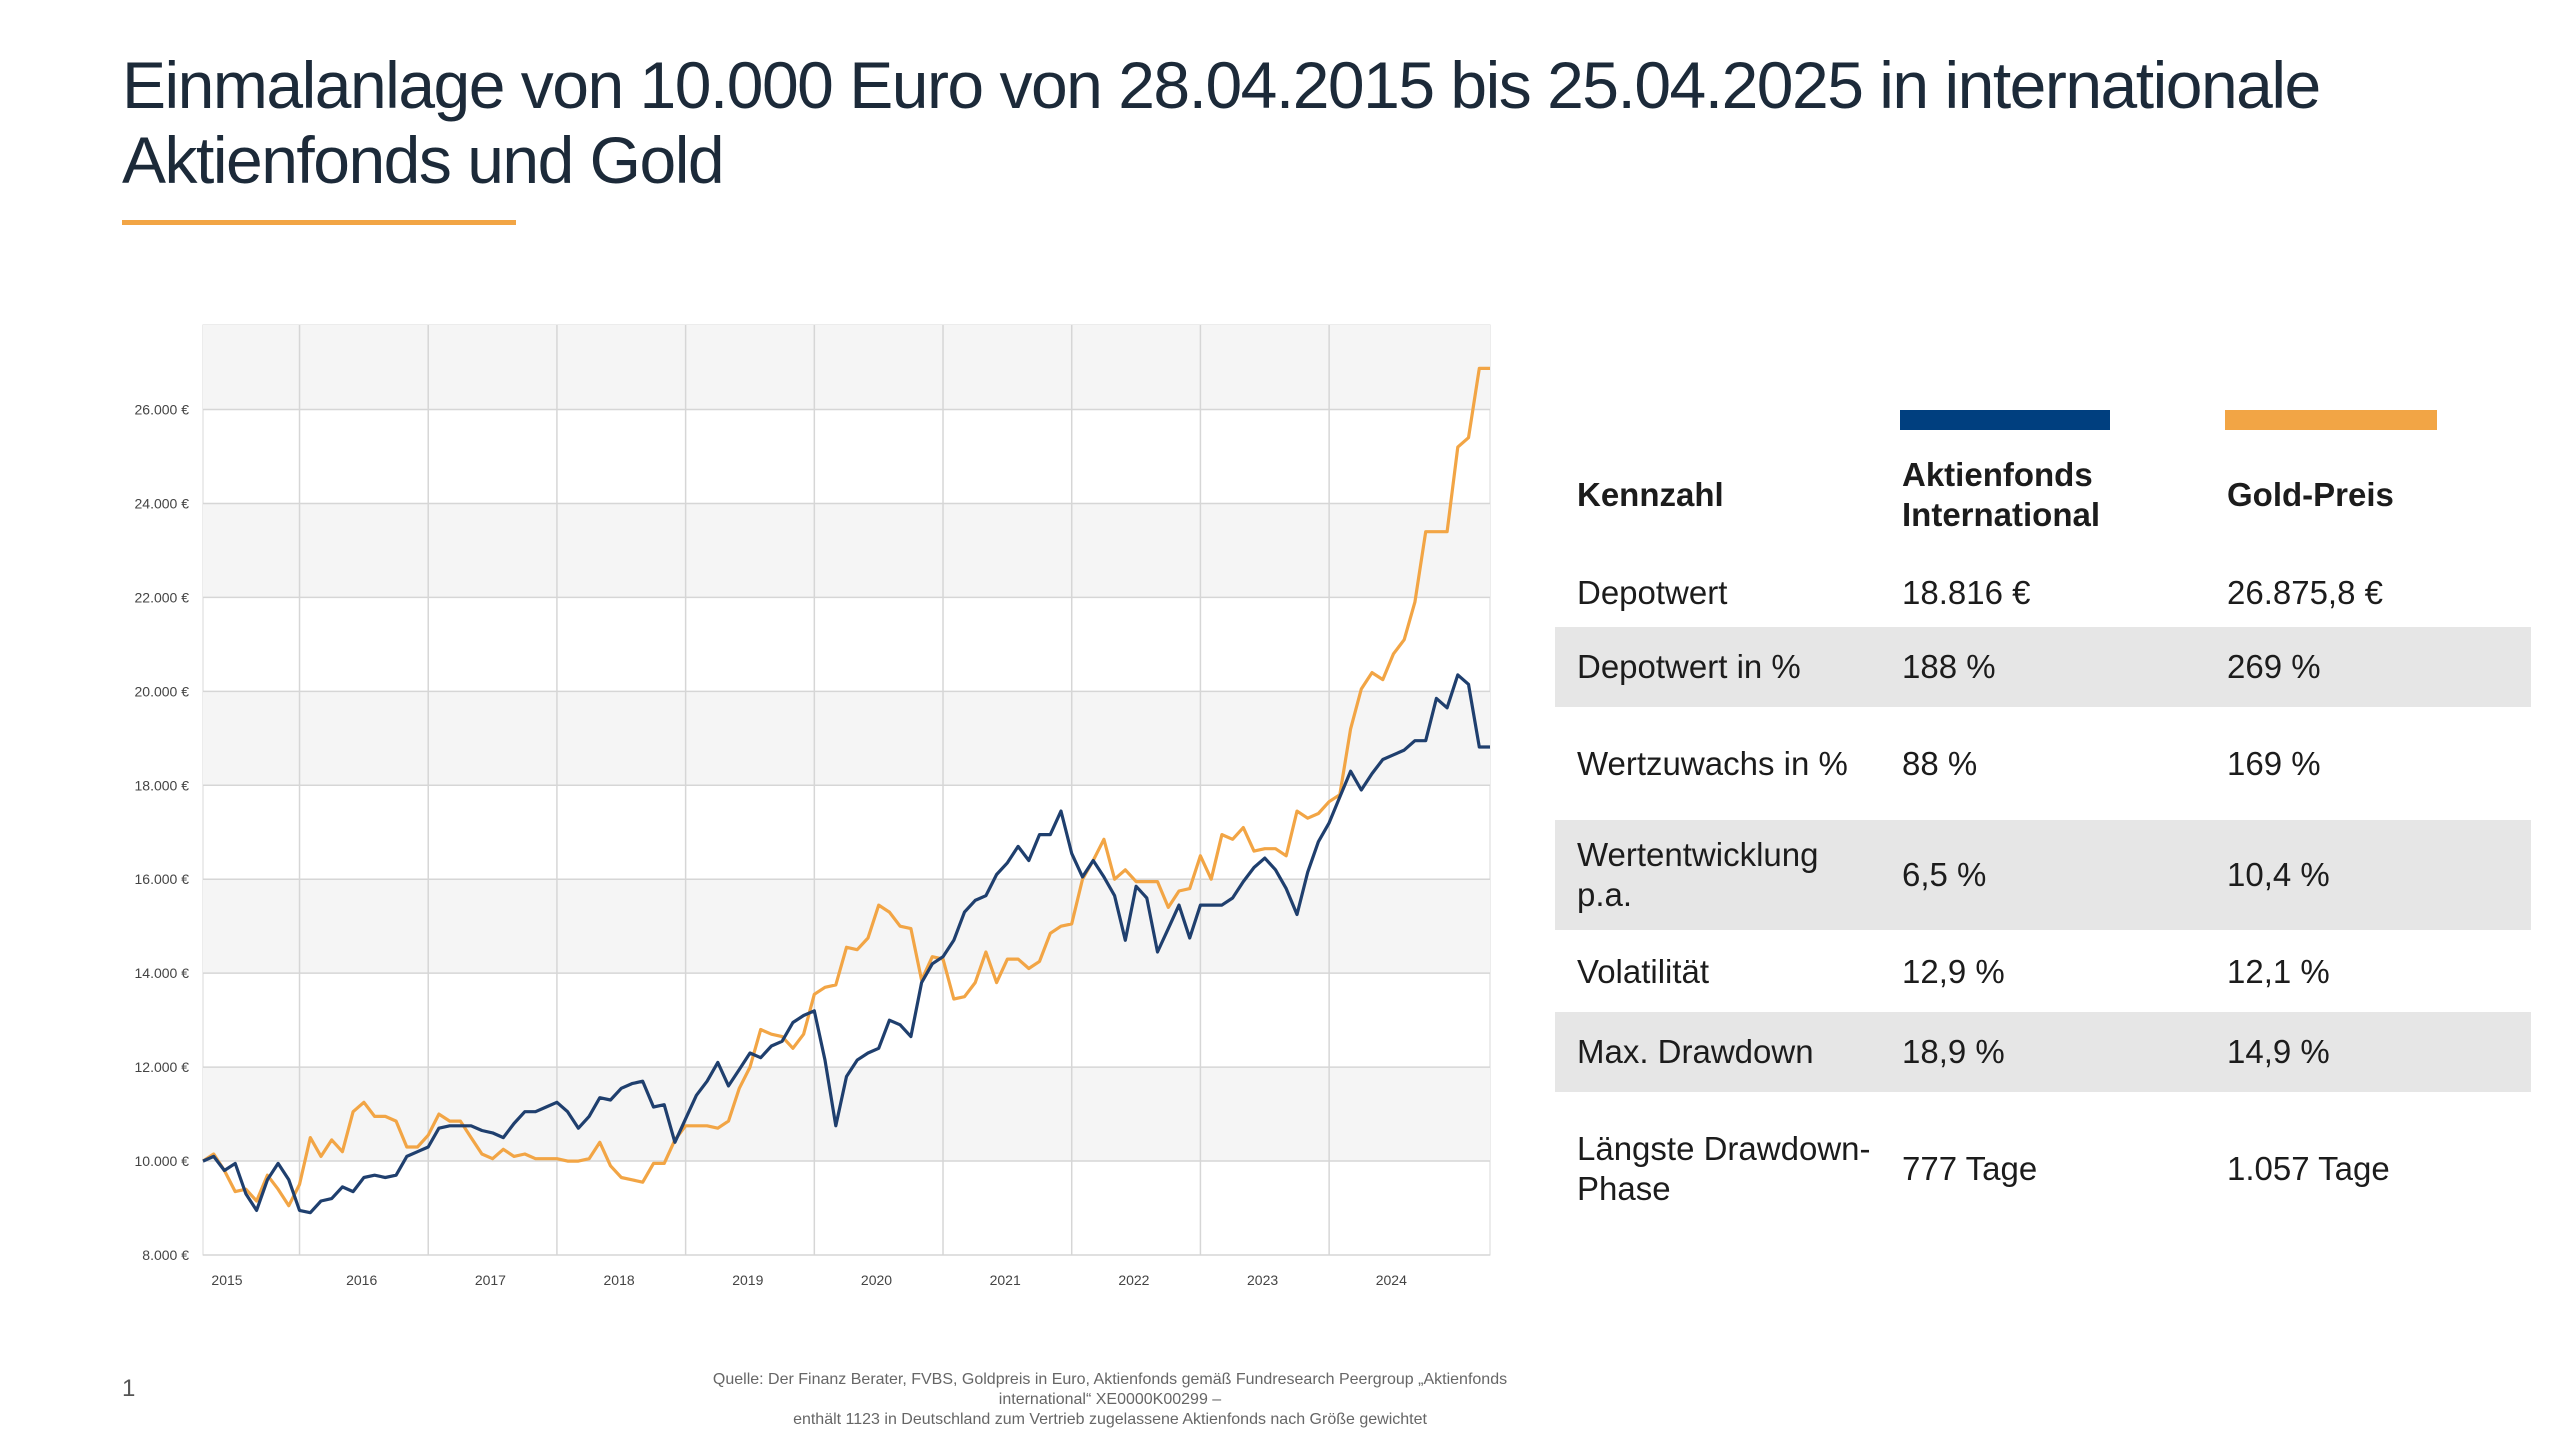 Image resolution: width=2560 pixels, height=1440 pixels. I want to click on x-tick-label: 2017, so click(490, 1280).